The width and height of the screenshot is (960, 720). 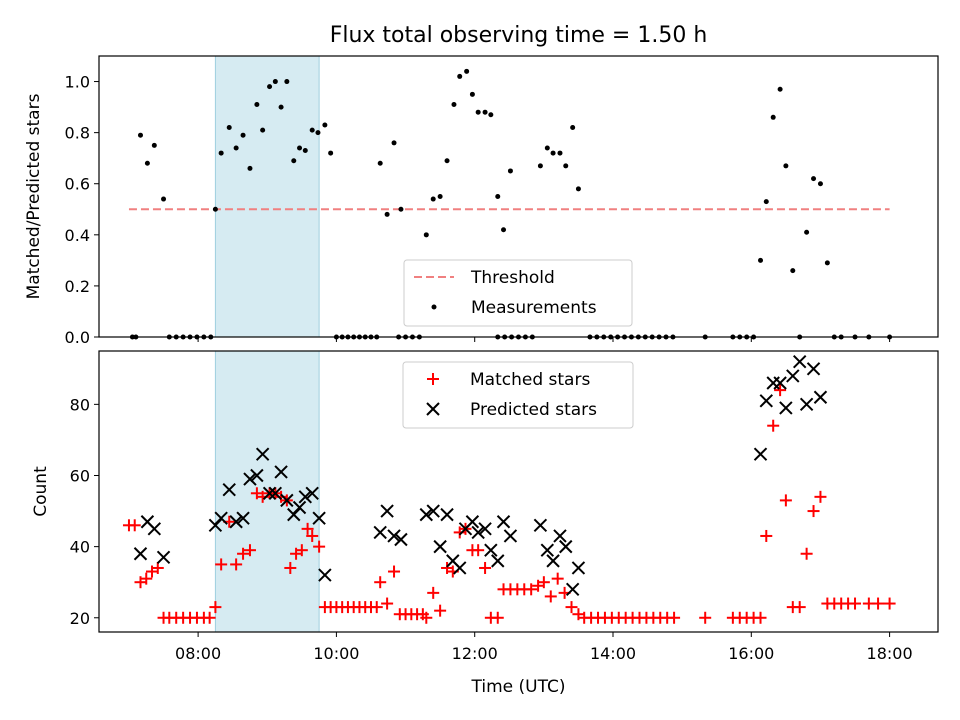 I want to click on count-y-tick-label: 60, so click(x=80, y=475).